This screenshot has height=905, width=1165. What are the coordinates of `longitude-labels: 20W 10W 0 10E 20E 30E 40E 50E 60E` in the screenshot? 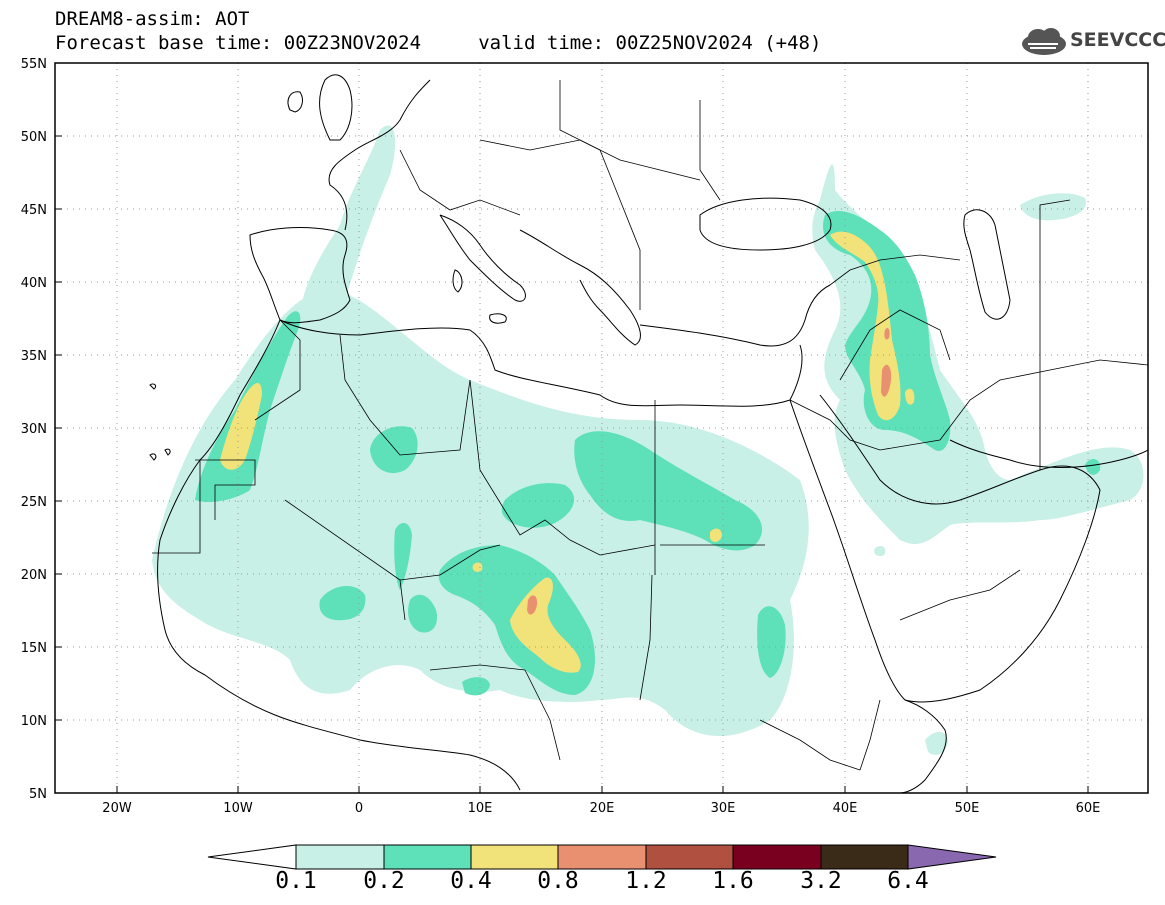 It's located at (601, 808).